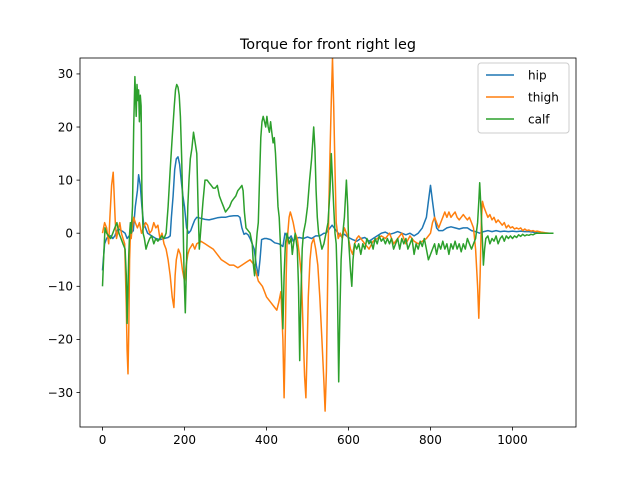  Describe the element at coordinates (327, 45) in the screenshot. I see `chart-title: Torque for front right leg` at that location.